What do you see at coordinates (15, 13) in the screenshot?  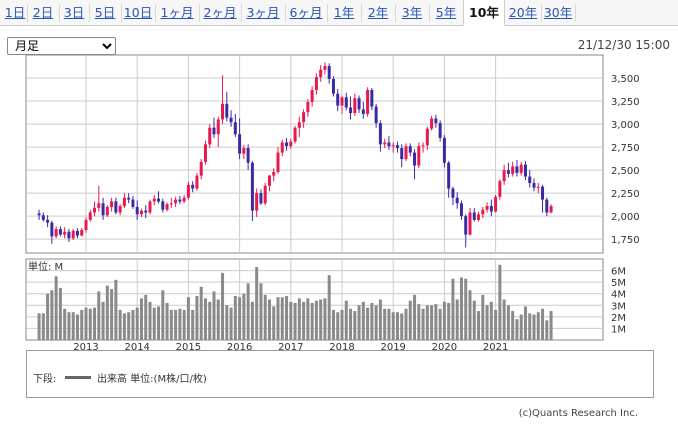 I see `tab-1日: 1日` at bounding box center [15, 13].